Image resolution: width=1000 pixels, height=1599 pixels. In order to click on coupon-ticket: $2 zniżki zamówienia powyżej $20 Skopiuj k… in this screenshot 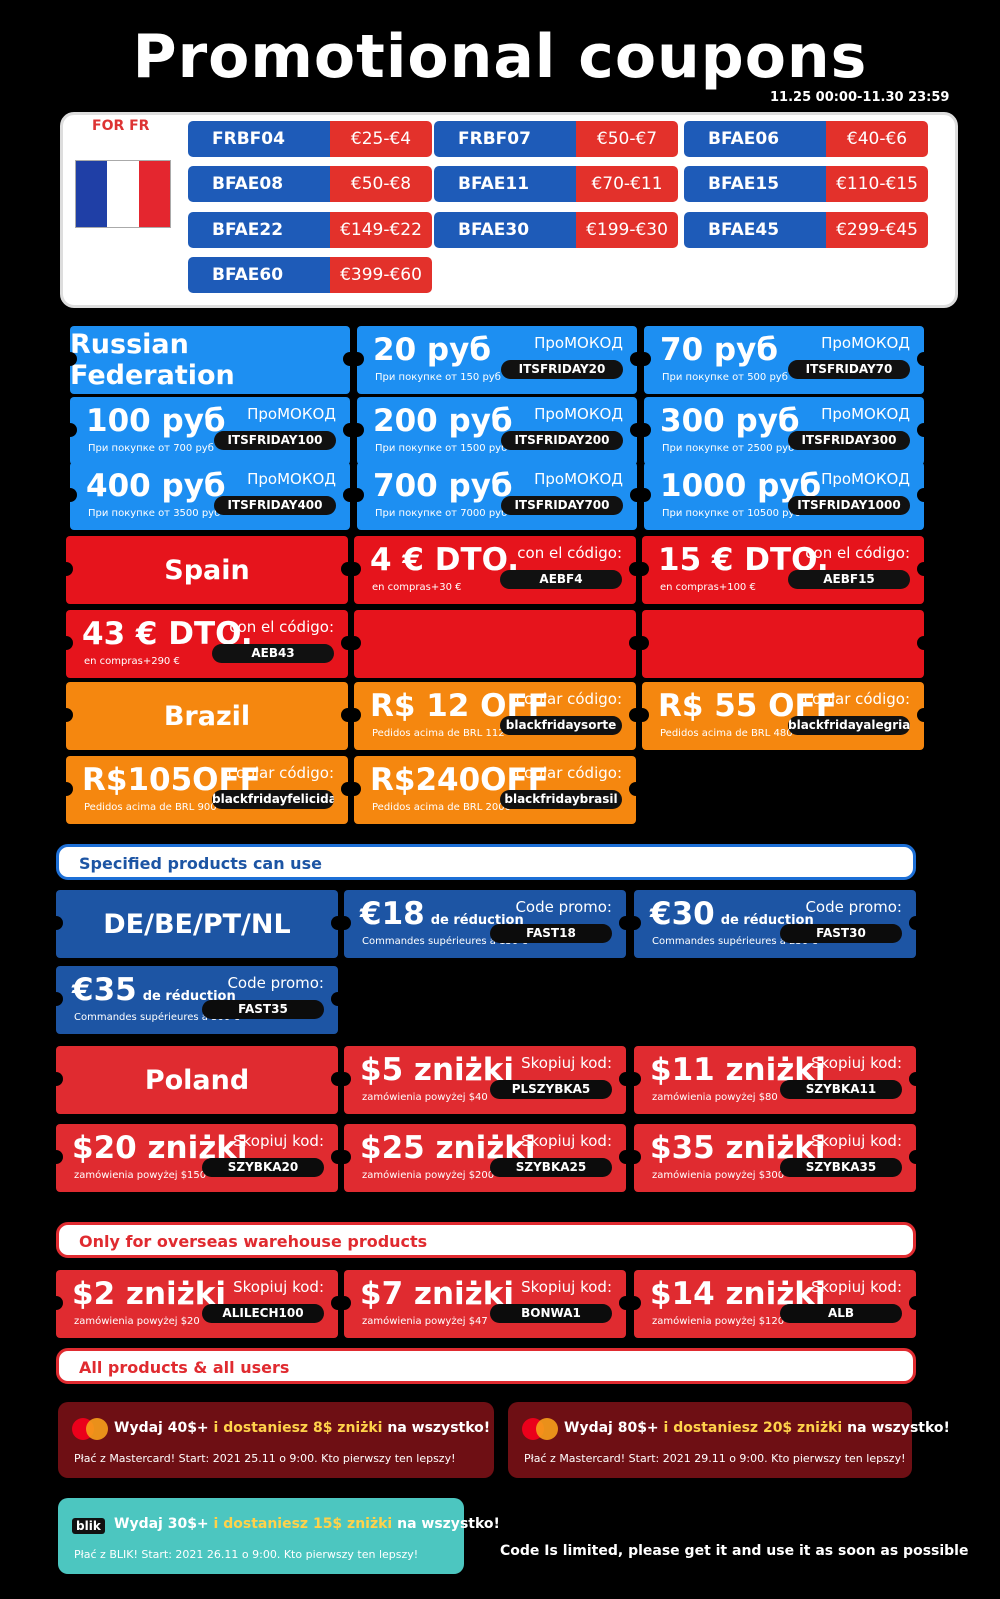, I will do `click(197, 1304)`.